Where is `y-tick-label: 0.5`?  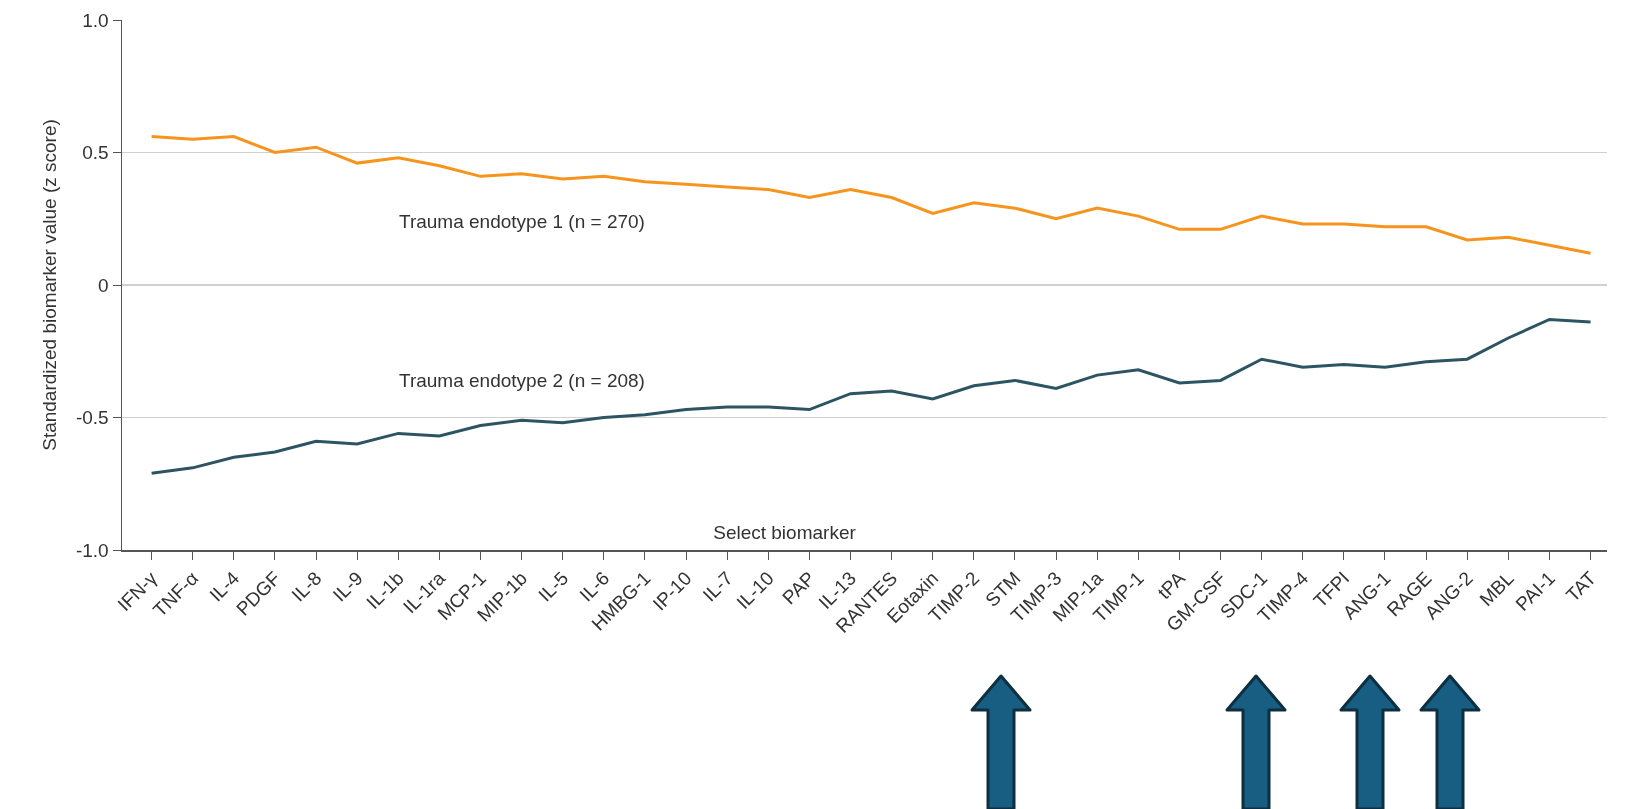 y-tick-label: 0.5 is located at coordinates (95, 153).